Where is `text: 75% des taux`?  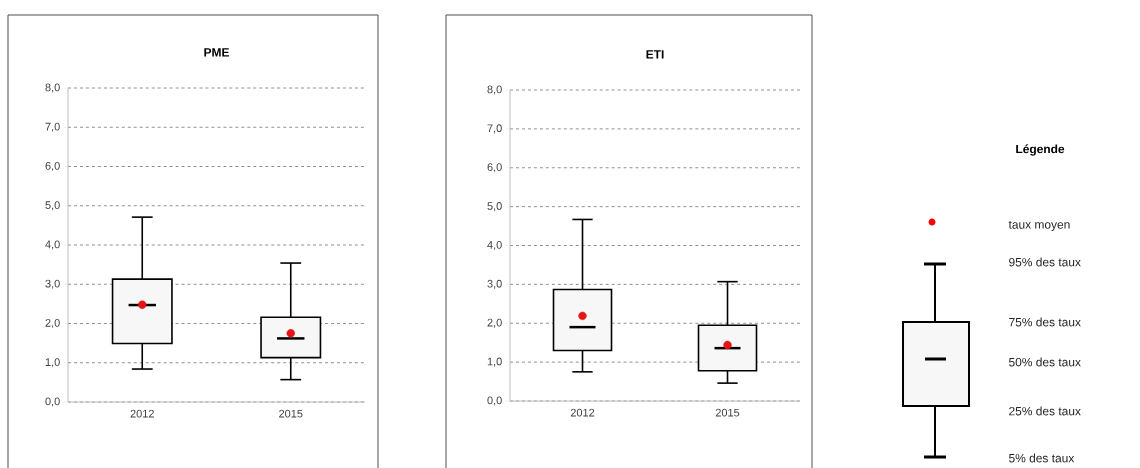 text: 75% des taux is located at coordinates (1045, 322).